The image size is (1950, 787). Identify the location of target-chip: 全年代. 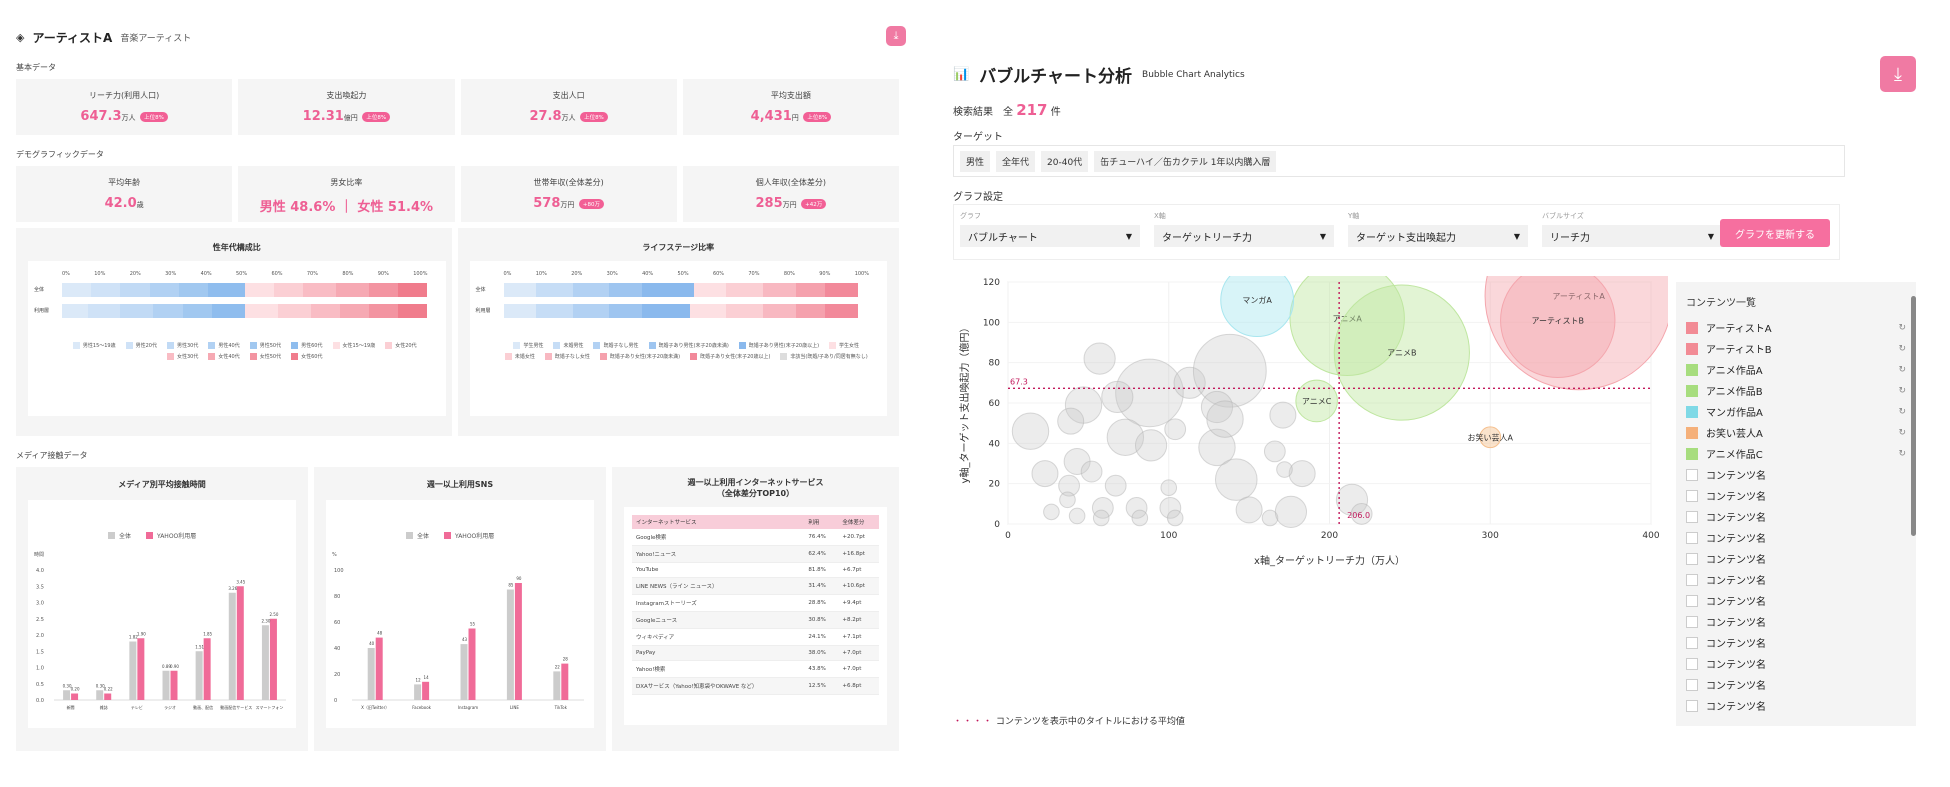
(1016, 161).